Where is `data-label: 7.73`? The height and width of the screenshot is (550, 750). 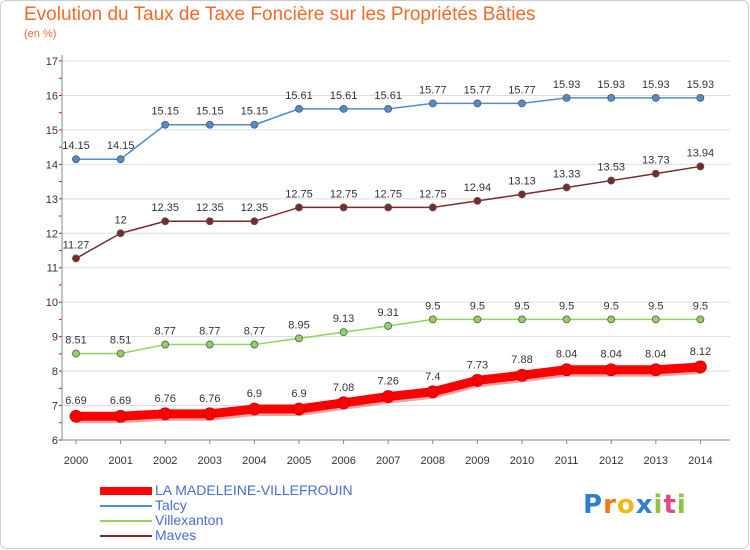
data-label: 7.73 is located at coordinates (477, 365).